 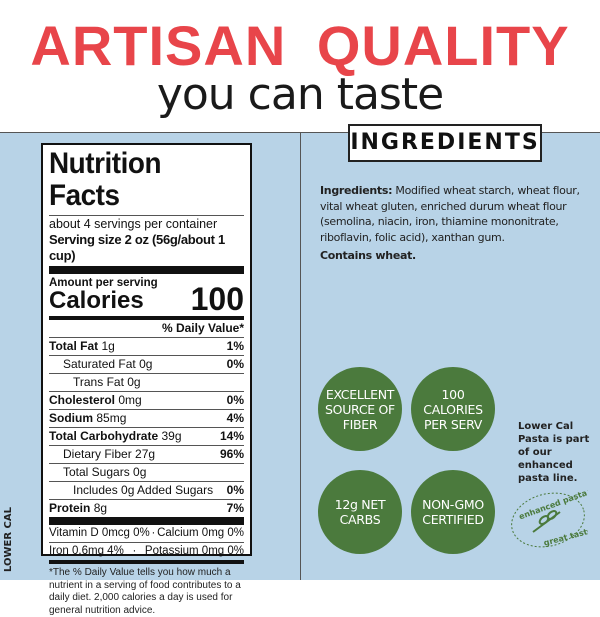 What do you see at coordinates (146, 508) in the screenshot?
I see `nutrient-row: Protein 8g 7%` at bounding box center [146, 508].